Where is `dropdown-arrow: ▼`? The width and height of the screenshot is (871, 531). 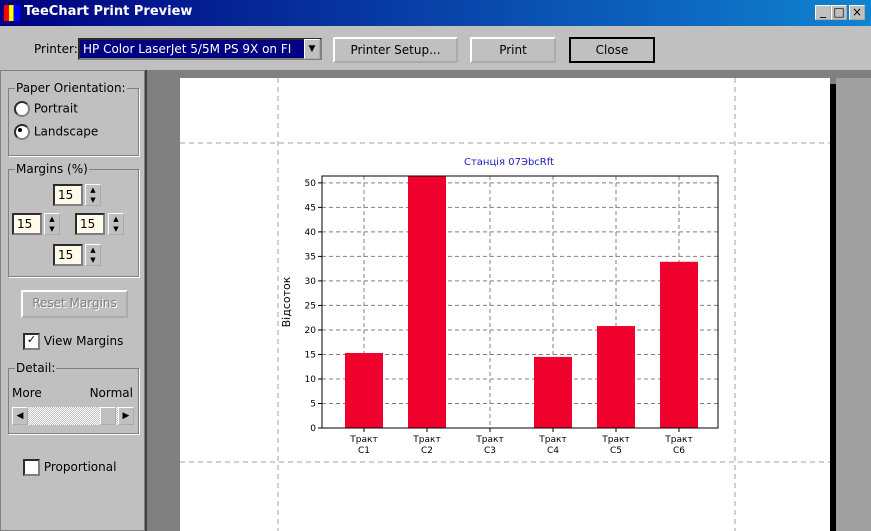
dropdown-arrow: ▼ is located at coordinates (312, 49).